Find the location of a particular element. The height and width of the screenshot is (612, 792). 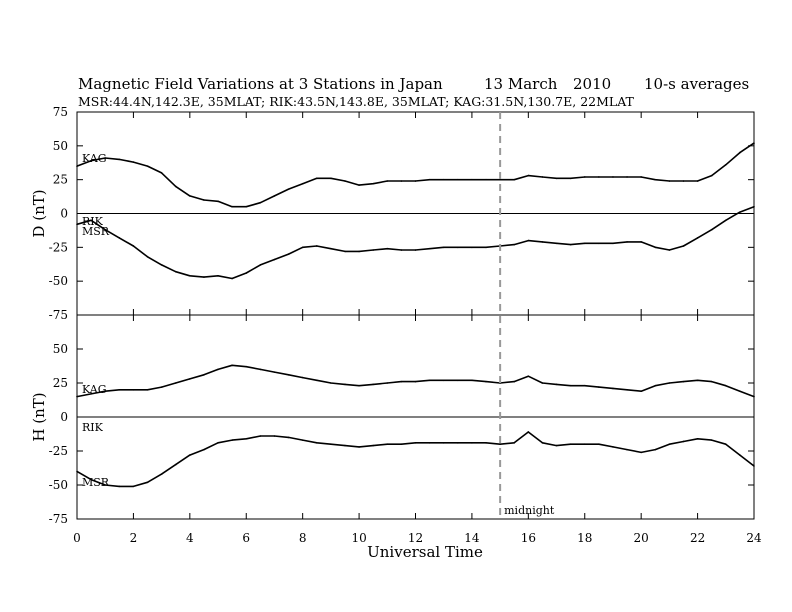

chart-date: 13 March is located at coordinates (521, 84).